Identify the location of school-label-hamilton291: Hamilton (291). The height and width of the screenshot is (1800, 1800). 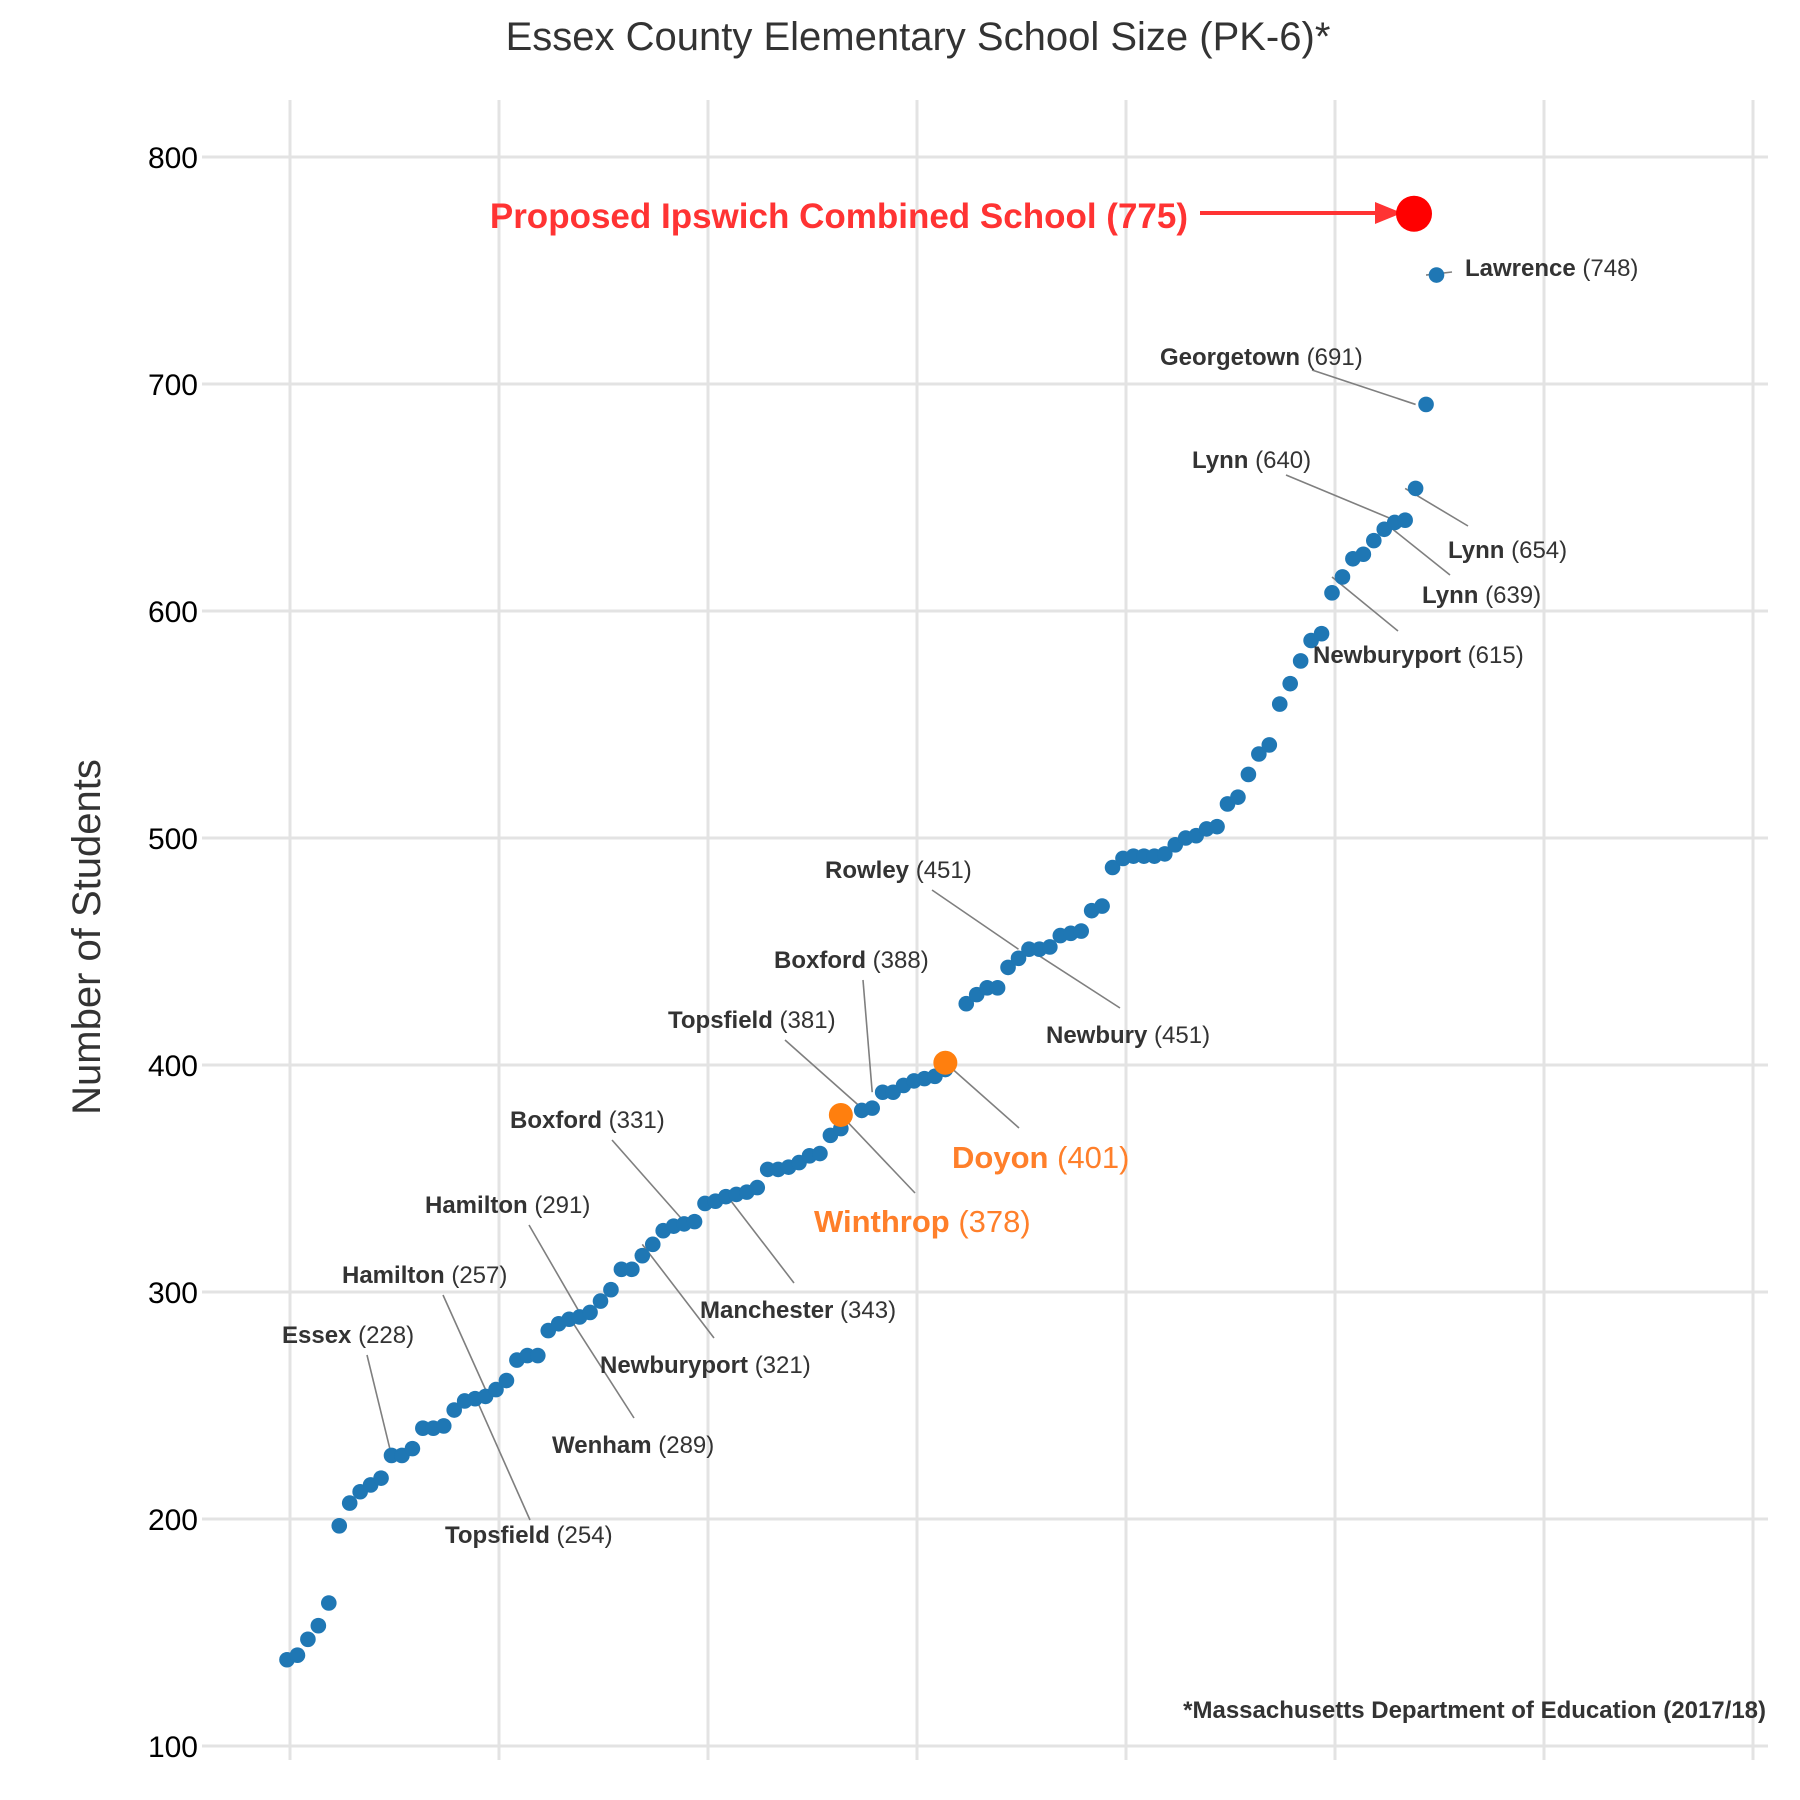
(507, 1205).